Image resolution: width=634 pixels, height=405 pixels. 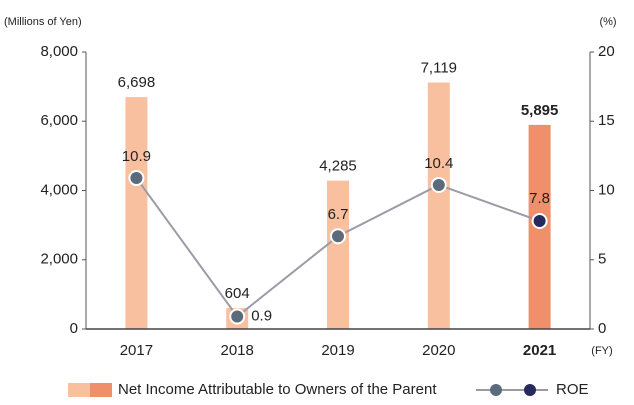 I want to click on bar-value-label: 604, so click(x=237, y=293).